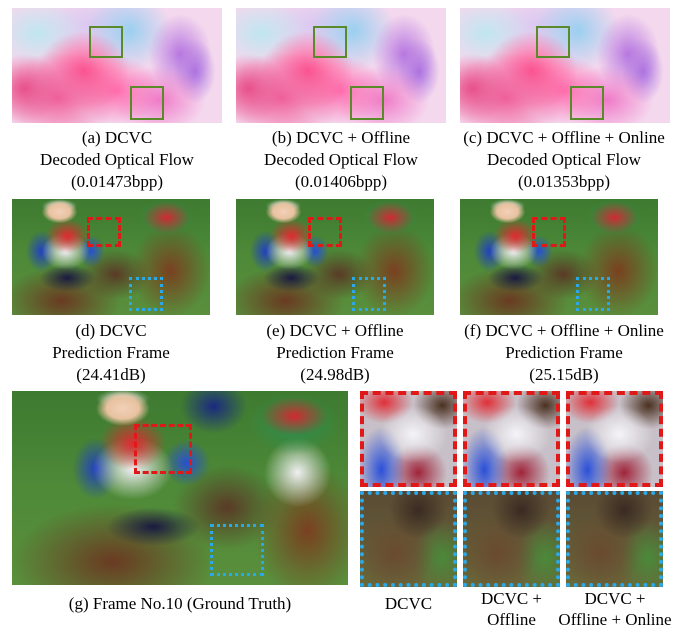 The image size is (694, 633). Describe the element at coordinates (565, 65) in the screenshot. I see `flow-image-c` at that location.